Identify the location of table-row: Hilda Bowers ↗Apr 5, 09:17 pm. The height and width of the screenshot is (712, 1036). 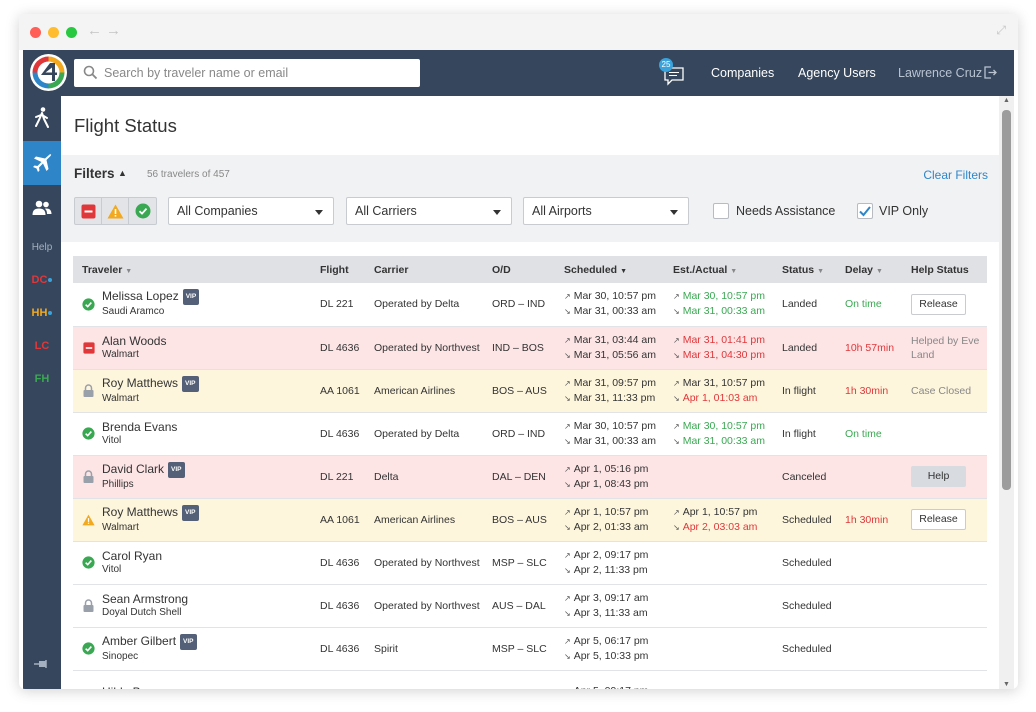
(530, 679).